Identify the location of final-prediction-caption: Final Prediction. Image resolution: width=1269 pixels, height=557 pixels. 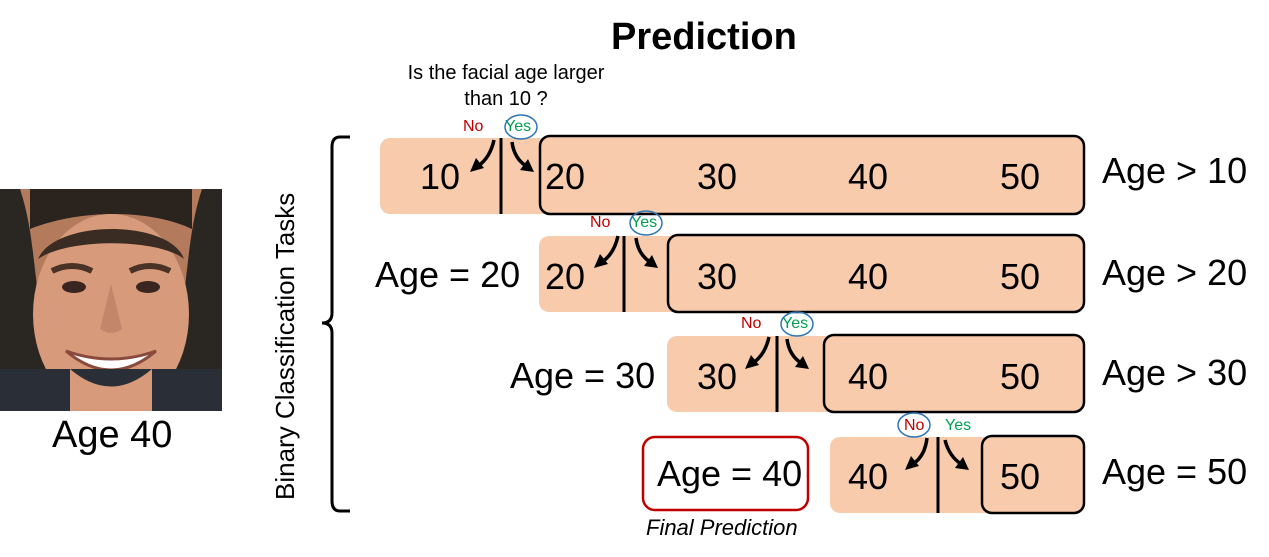
(722, 527).